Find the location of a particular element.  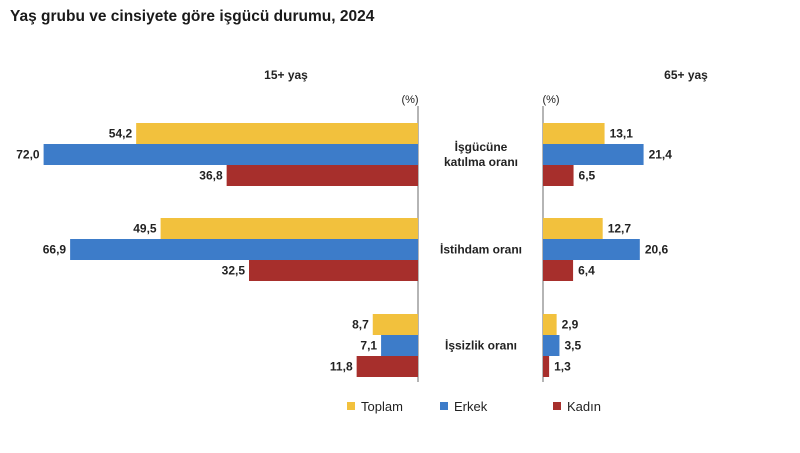

left-istihdam-orani-kadin-bar is located at coordinates (333, 270).